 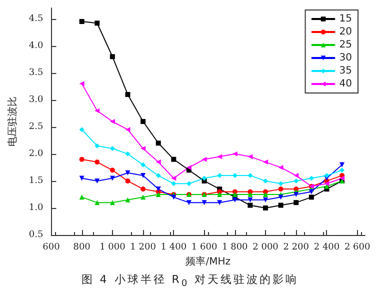 What do you see at coordinates (36, 207) in the screenshot?
I see `y-tick-label: 1.0` at bounding box center [36, 207].